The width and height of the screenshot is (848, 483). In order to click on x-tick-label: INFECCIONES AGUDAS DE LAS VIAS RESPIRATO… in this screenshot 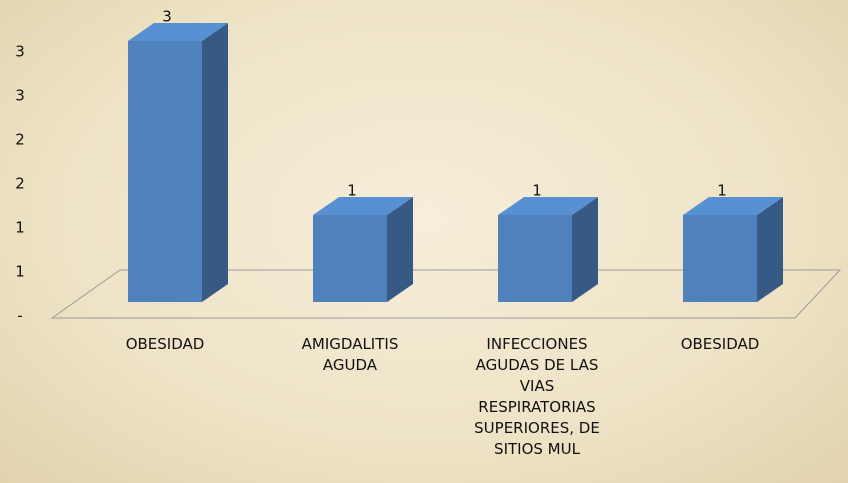, I will do `click(537, 396)`.